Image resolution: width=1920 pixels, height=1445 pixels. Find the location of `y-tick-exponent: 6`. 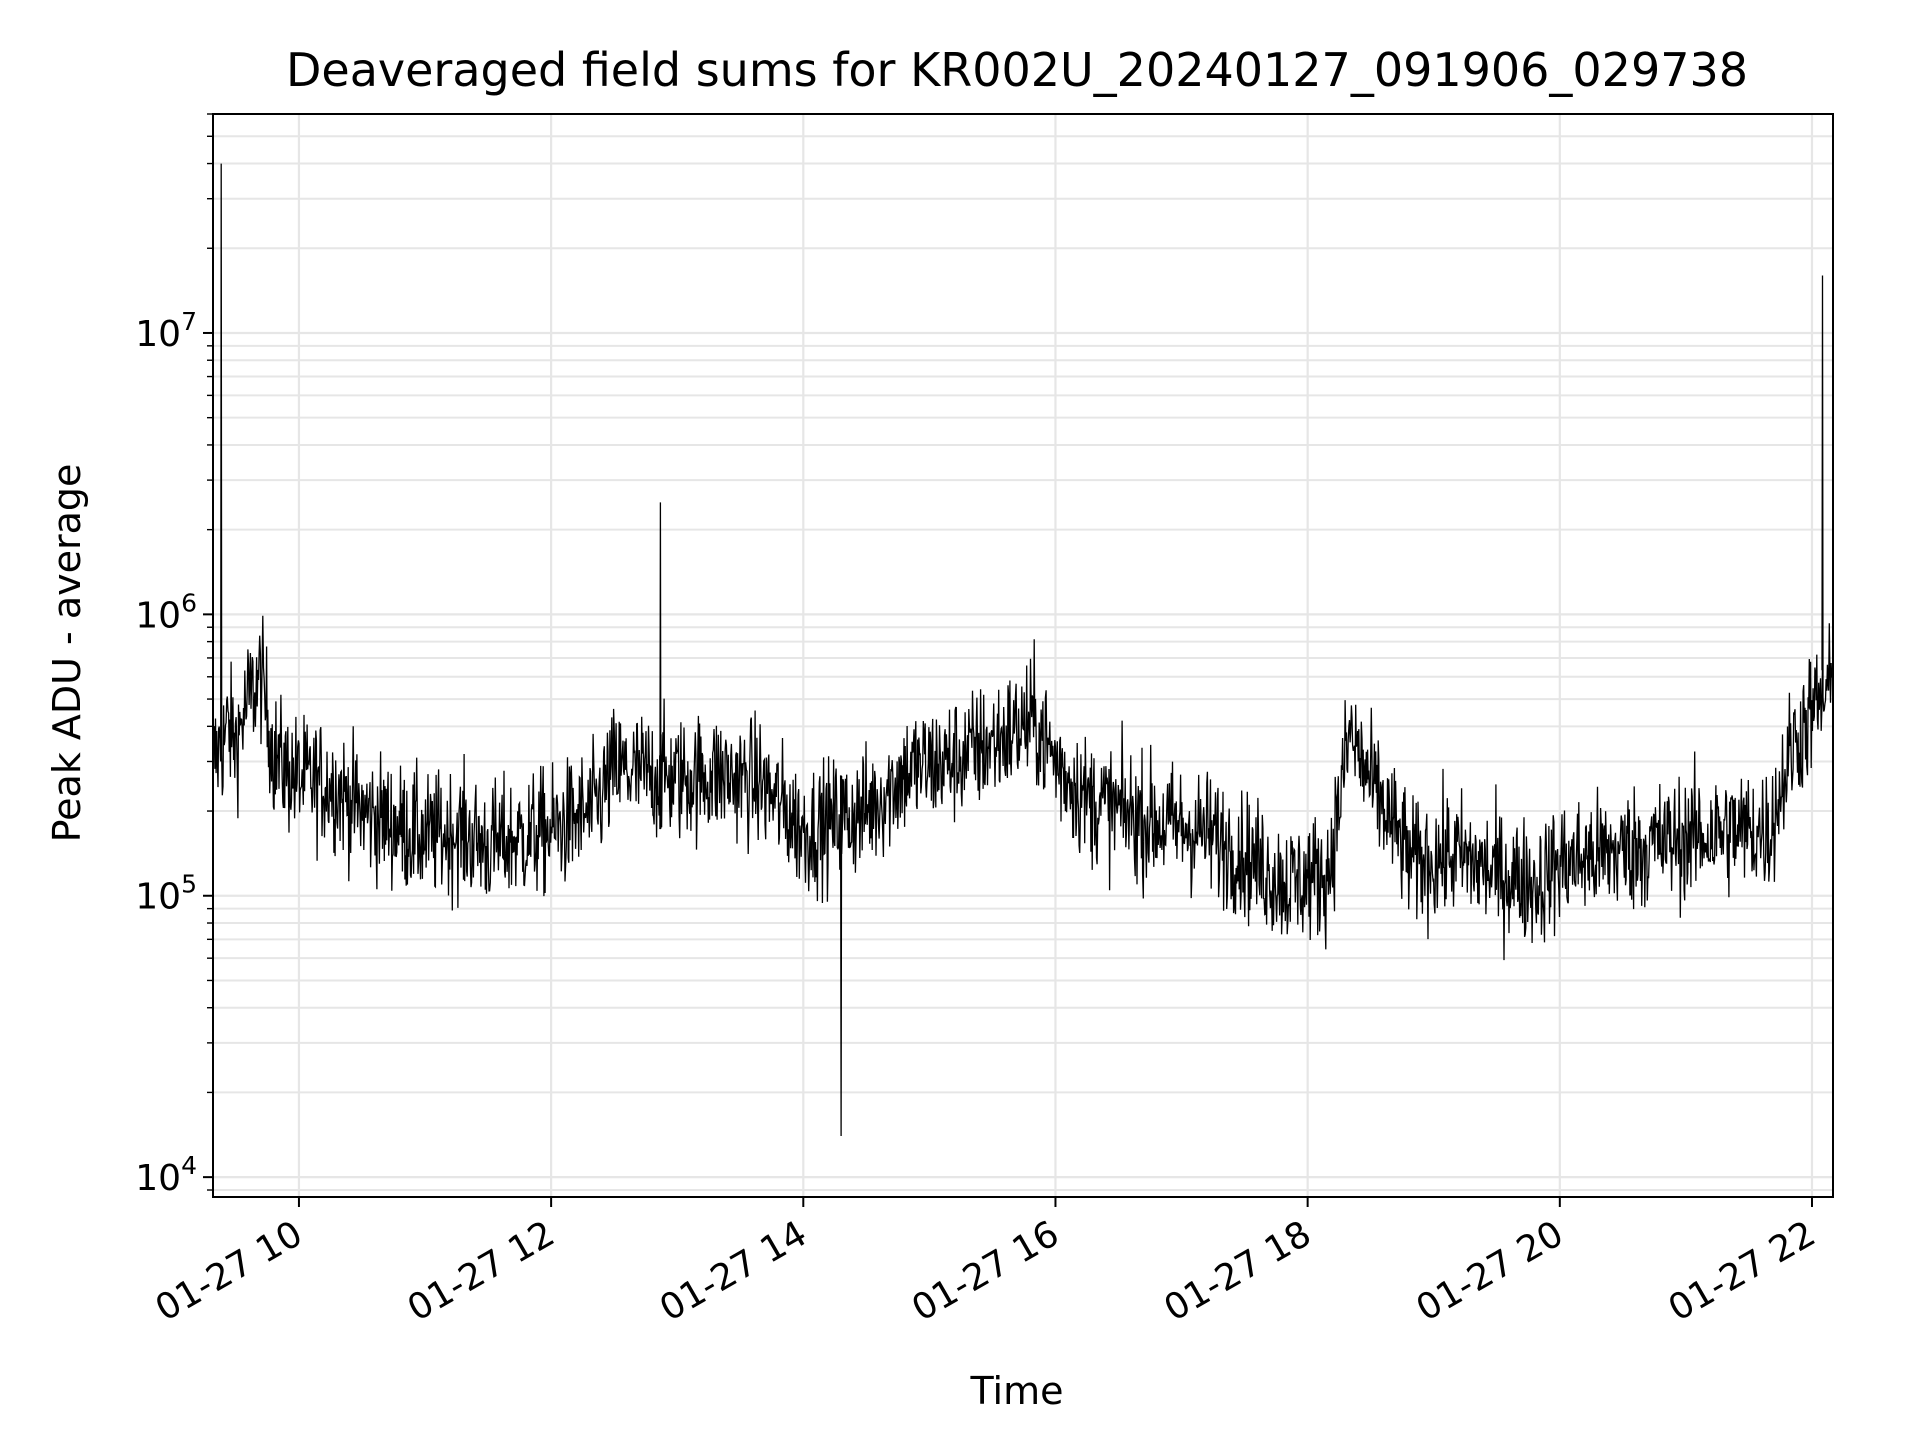

y-tick-exponent: 6 is located at coordinates (189, 602).